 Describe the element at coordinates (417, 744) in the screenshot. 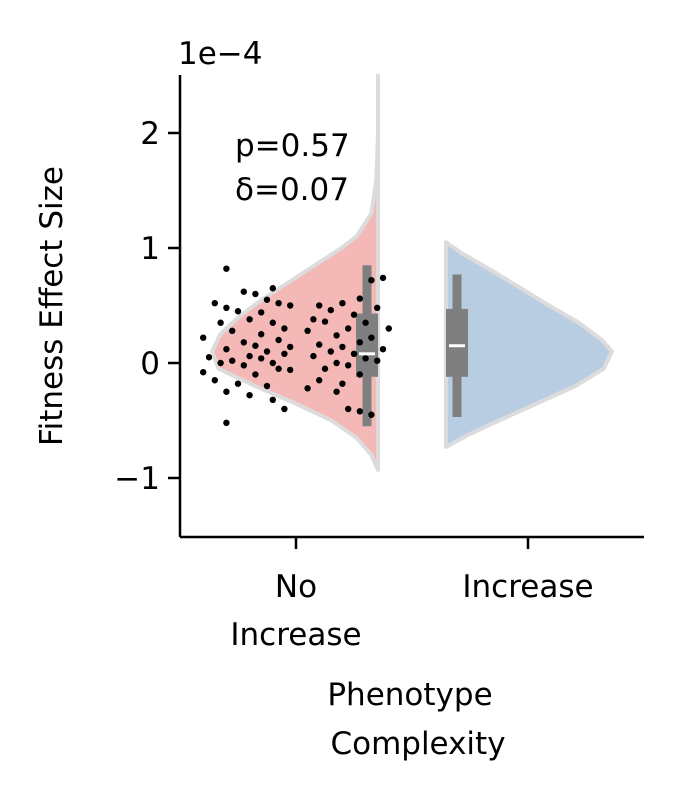

I see `x-axis-label-line-2: Complexity` at that location.